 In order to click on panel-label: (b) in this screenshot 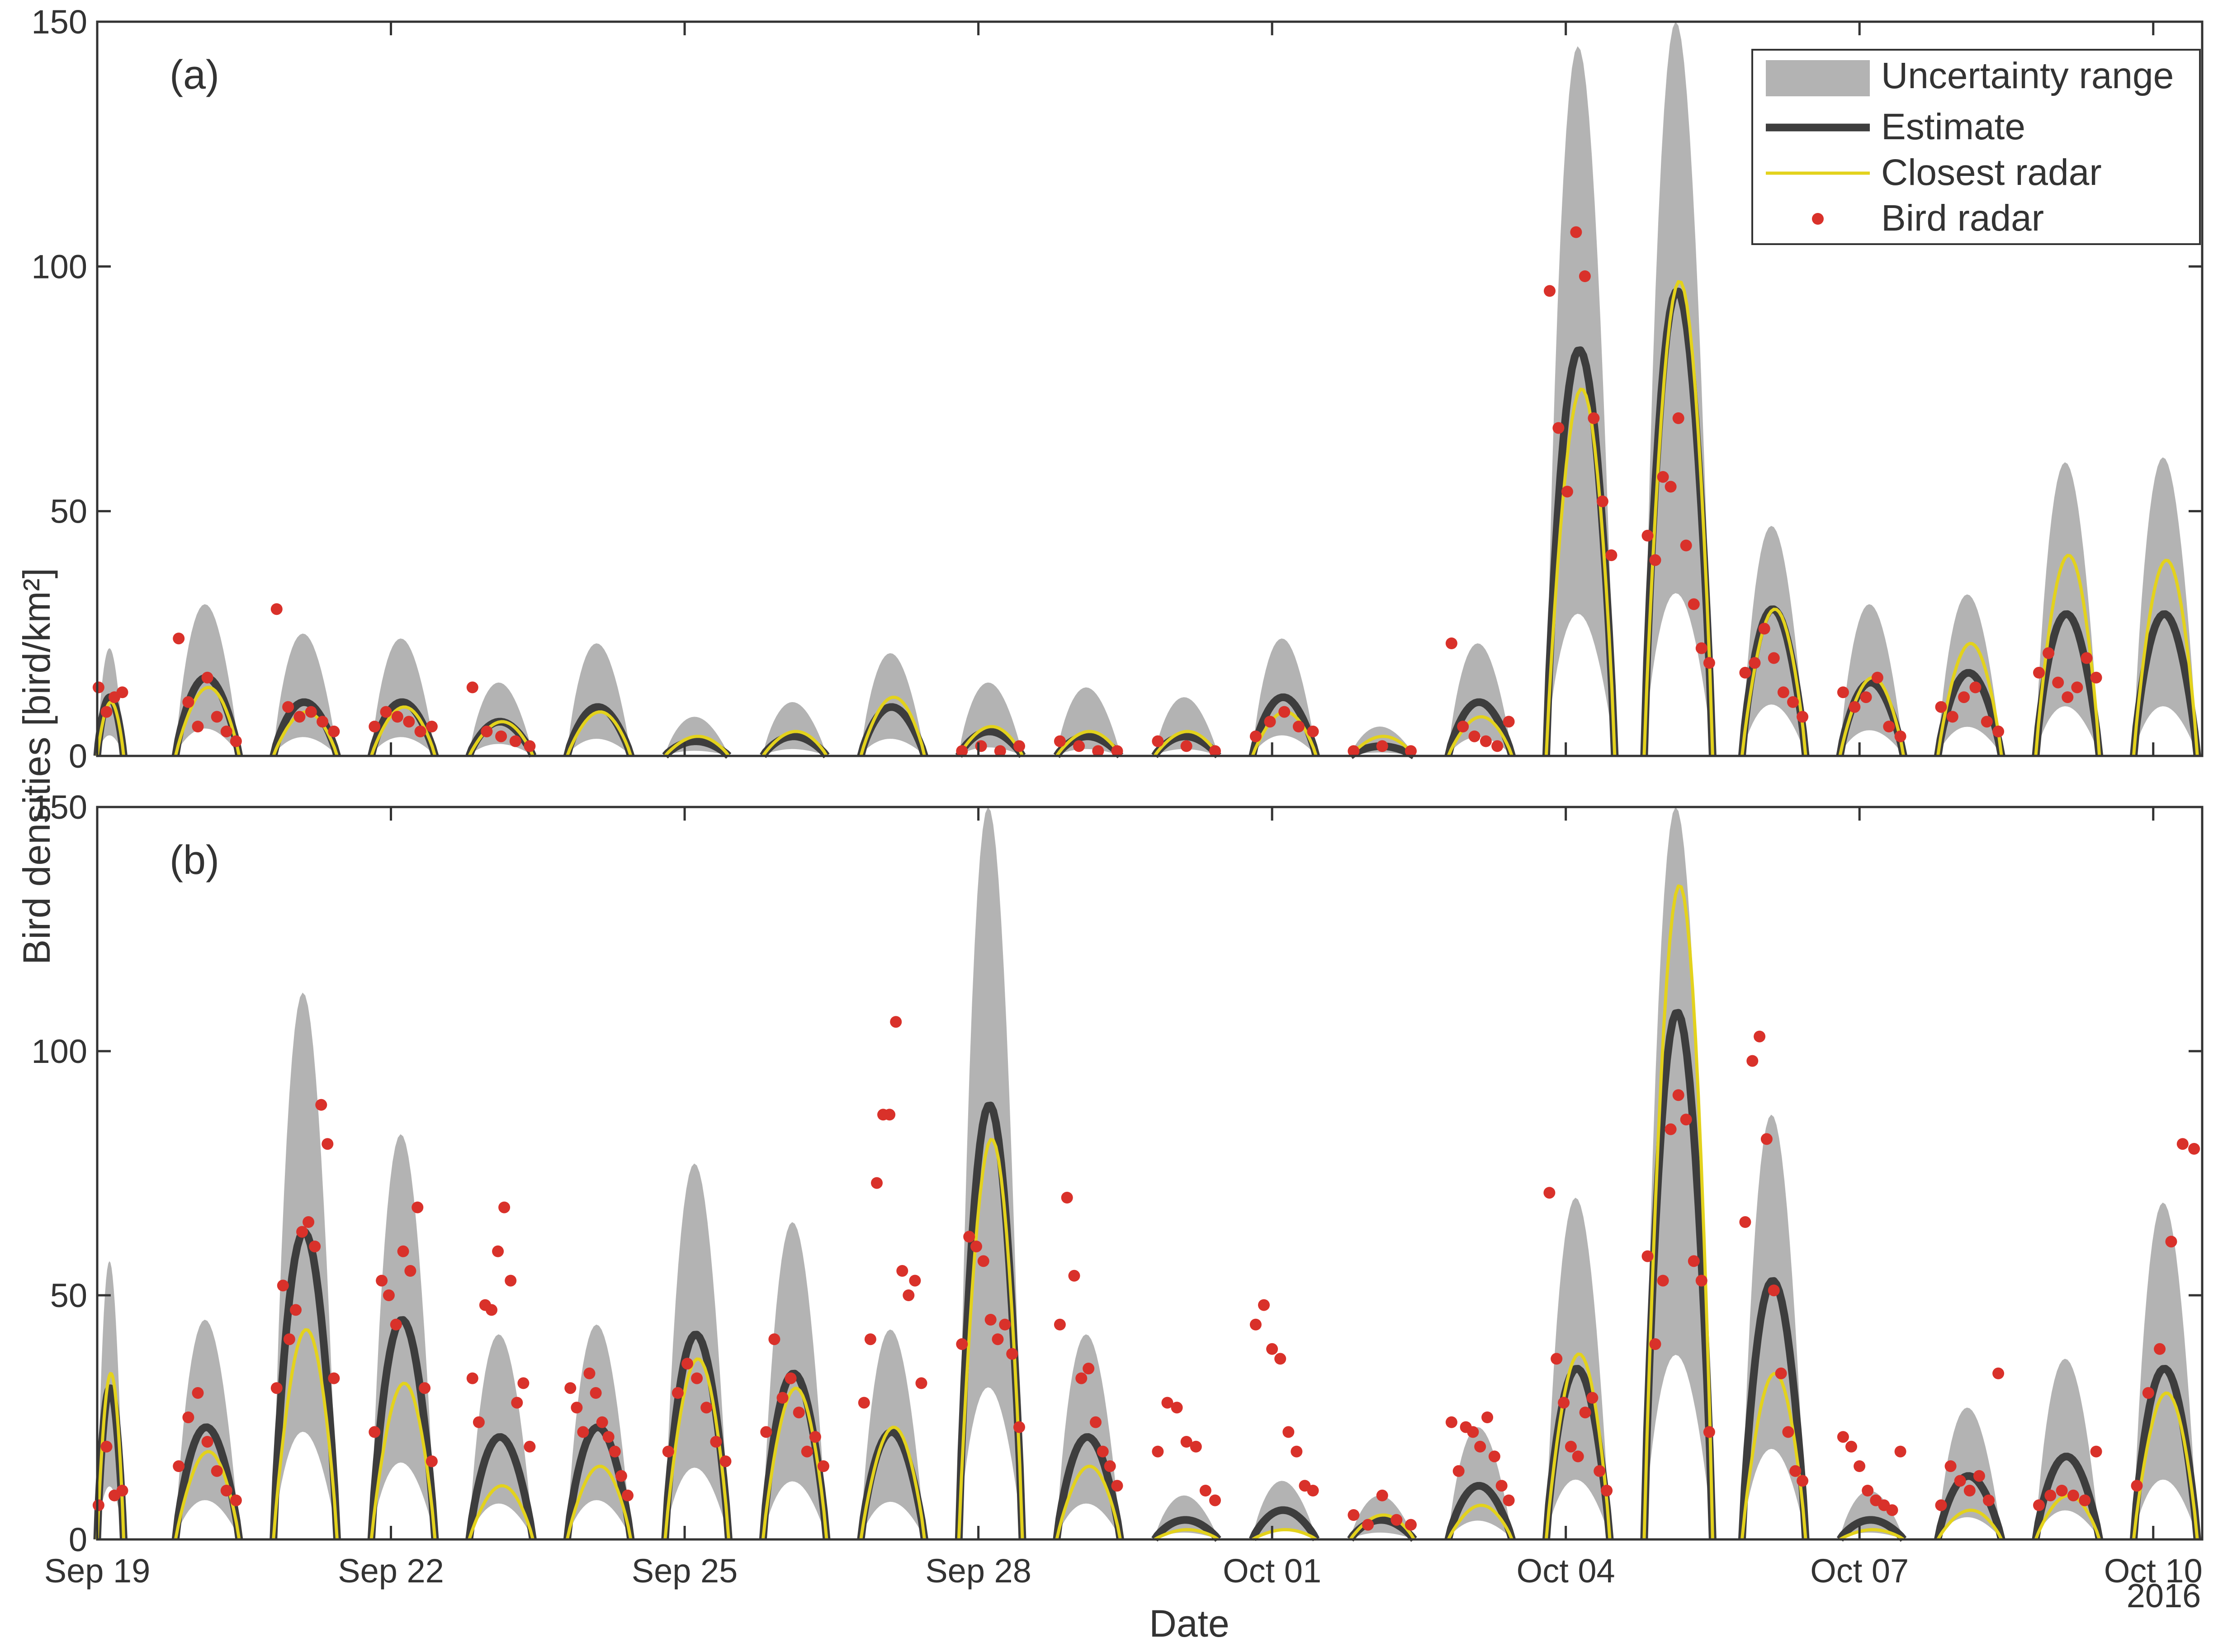, I will do `click(194, 860)`.